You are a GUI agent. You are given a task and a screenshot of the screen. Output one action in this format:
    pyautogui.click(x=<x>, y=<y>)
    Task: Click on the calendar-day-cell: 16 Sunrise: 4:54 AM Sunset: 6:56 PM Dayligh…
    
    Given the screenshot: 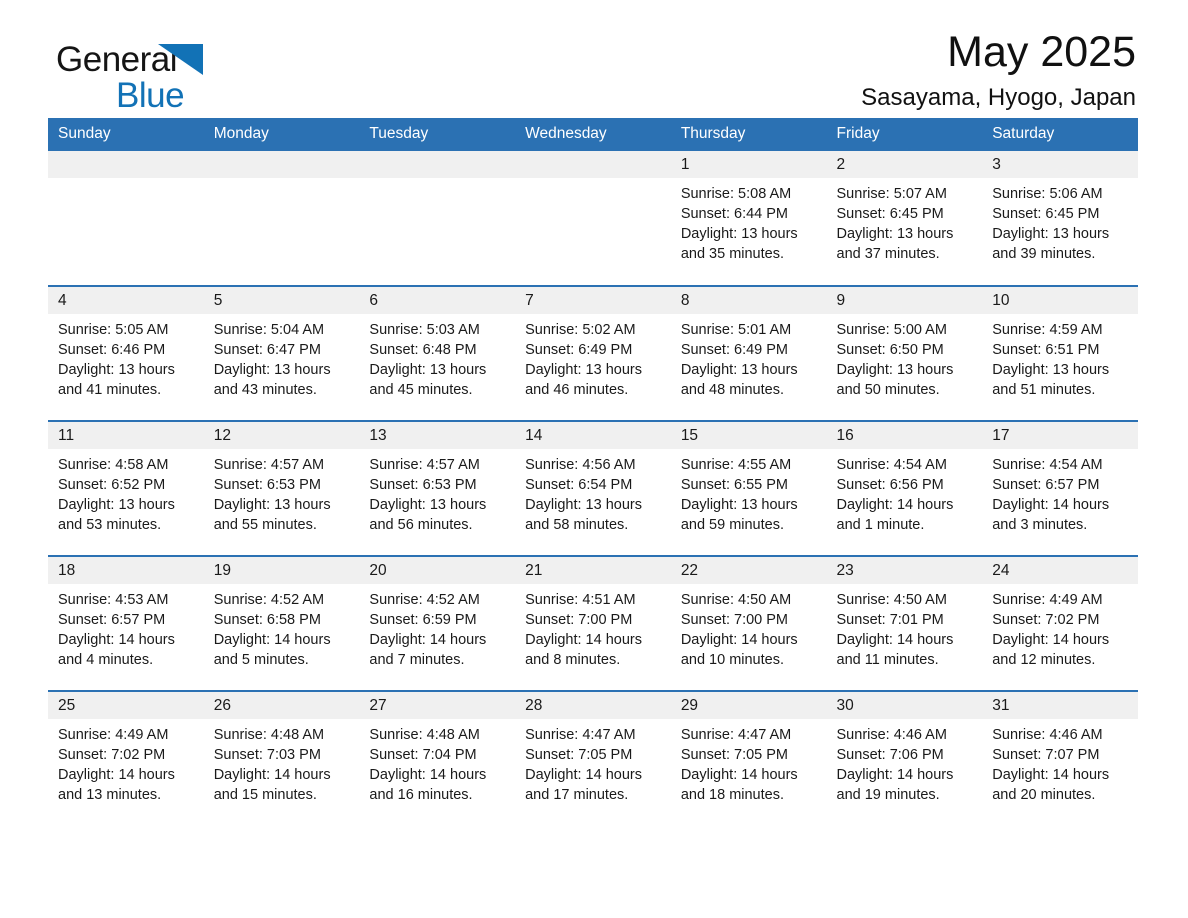 What is the action you would take?
    pyautogui.click(x=904, y=488)
    